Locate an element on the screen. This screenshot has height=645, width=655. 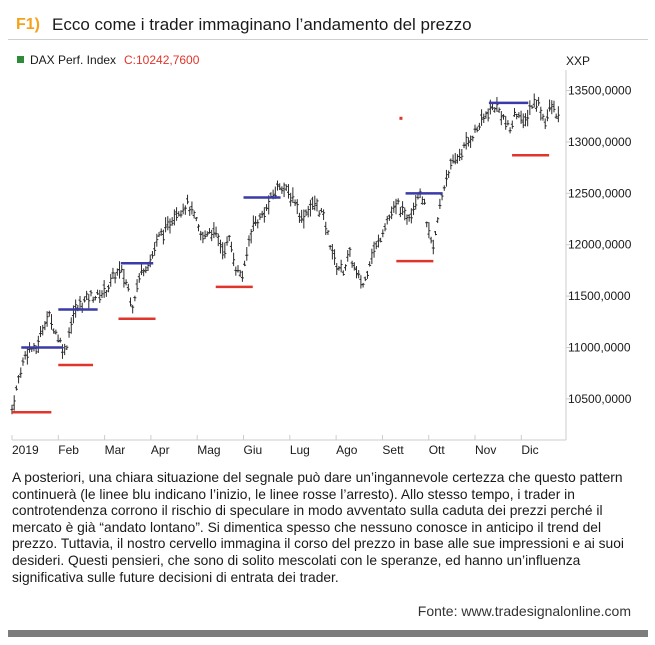
bottom-bar is located at coordinates (328, 633).